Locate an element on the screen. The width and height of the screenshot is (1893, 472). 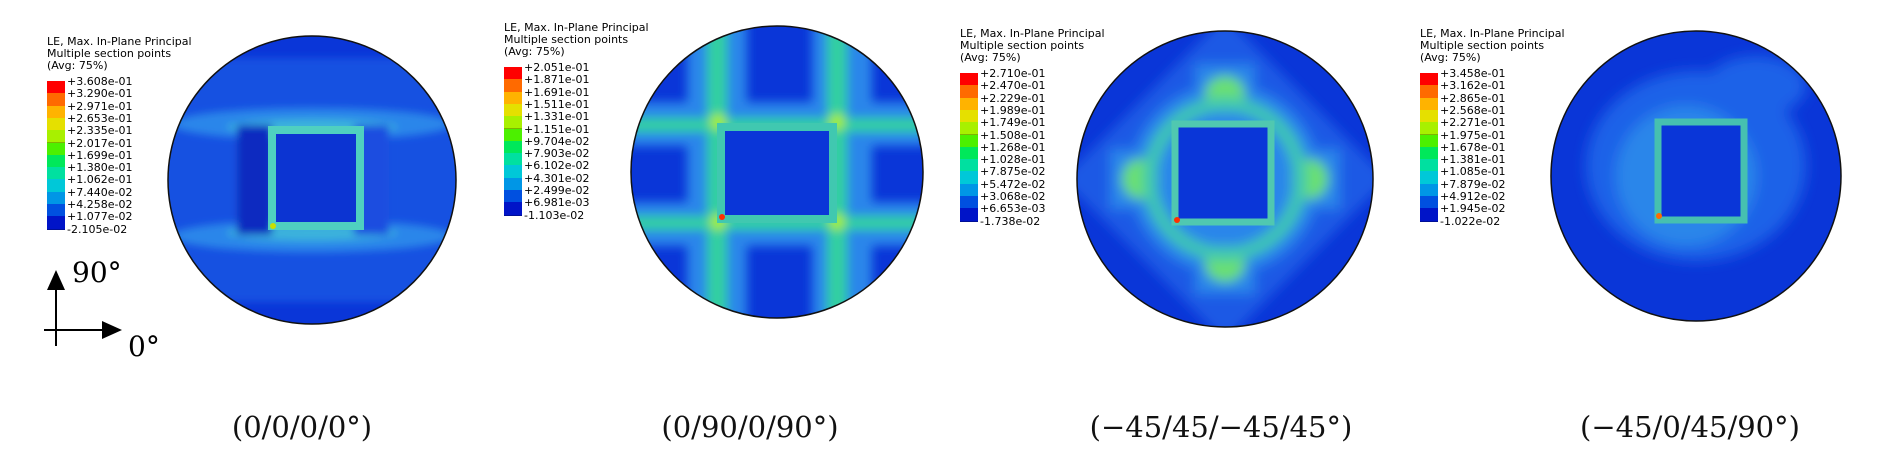
legend-tick-value: +1.678e-01 is located at coordinates (1473, 147).